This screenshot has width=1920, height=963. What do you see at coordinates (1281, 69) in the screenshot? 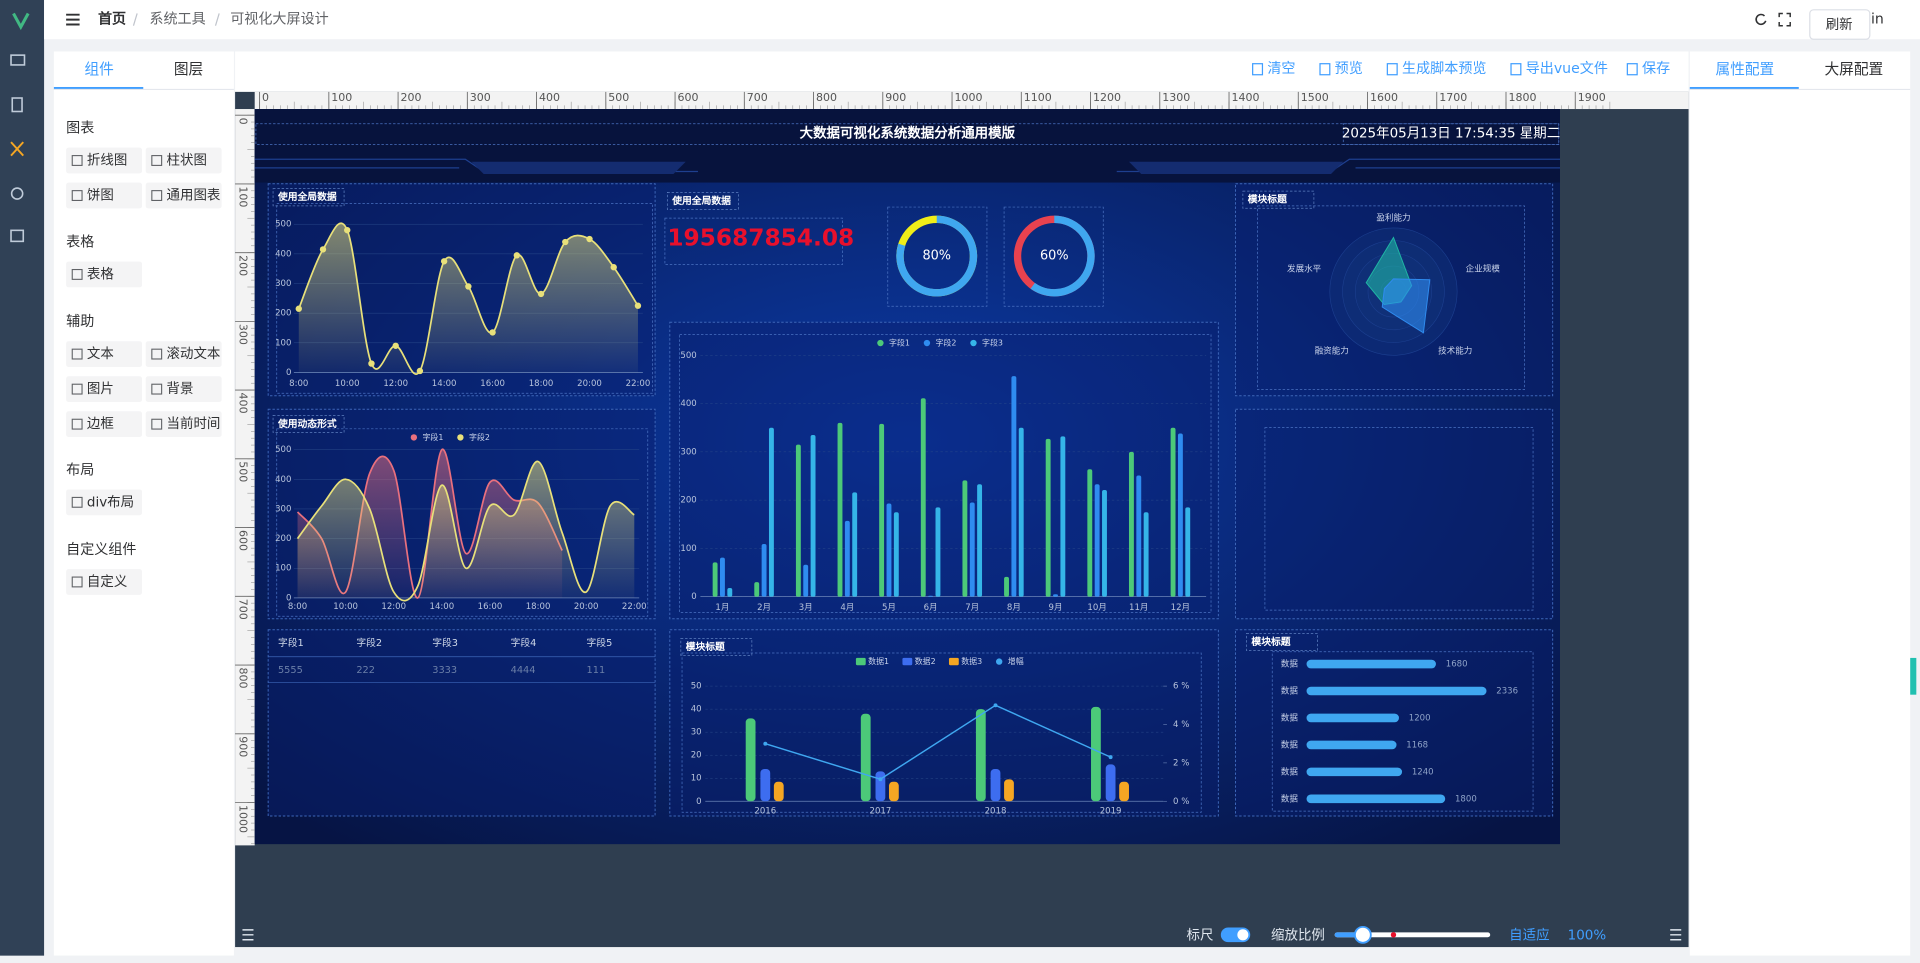
I see `toolbar-button: 清空` at bounding box center [1281, 69].